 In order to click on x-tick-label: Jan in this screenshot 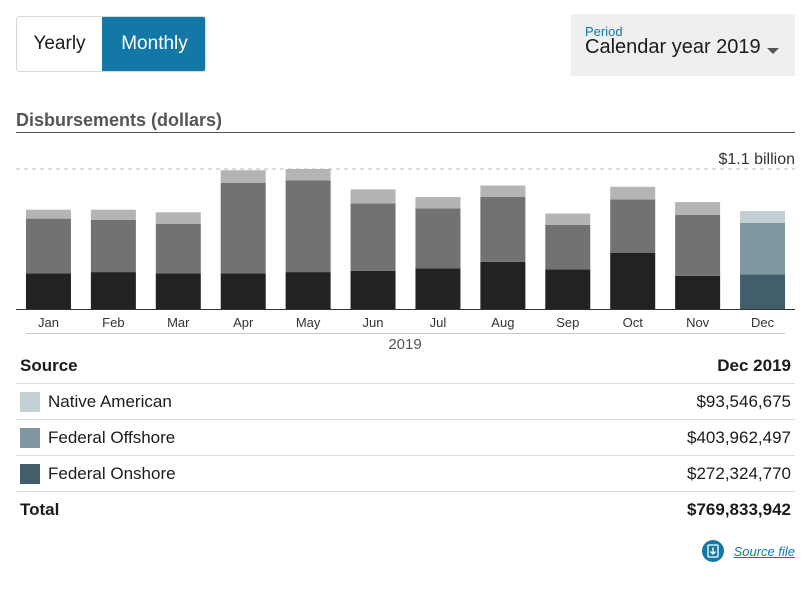, I will do `click(48, 322)`.